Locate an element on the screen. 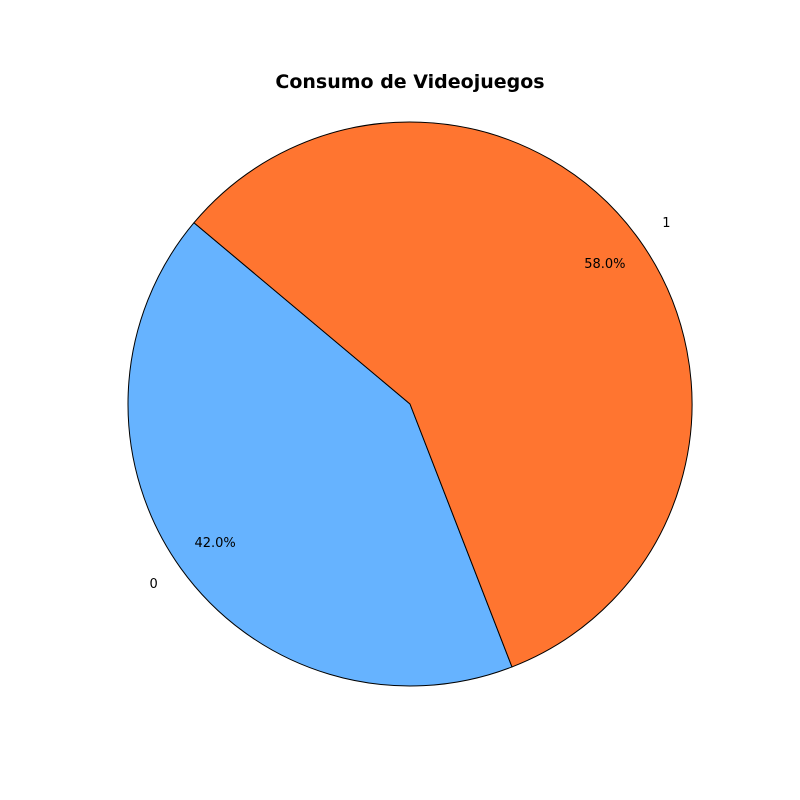  percent-label-0: 42.0% is located at coordinates (214, 543).